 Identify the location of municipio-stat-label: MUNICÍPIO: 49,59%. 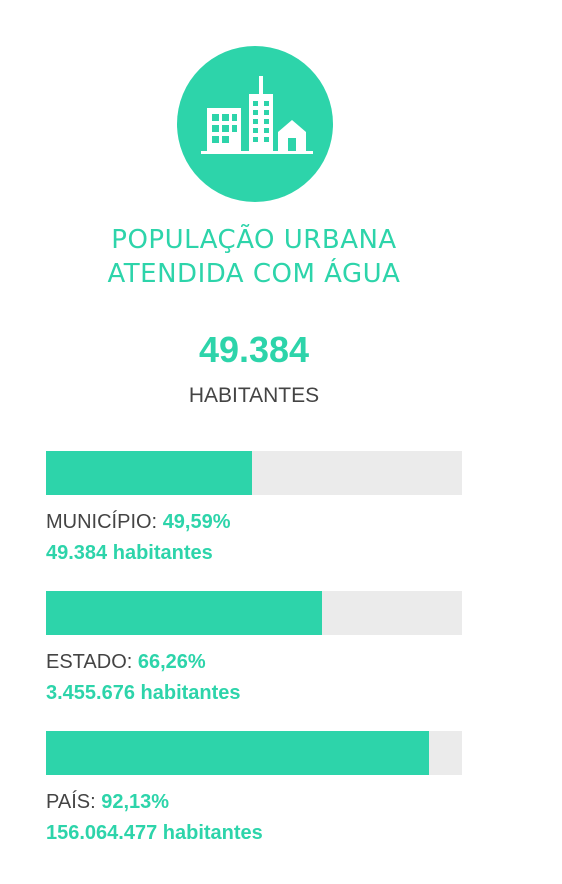
(138, 522).